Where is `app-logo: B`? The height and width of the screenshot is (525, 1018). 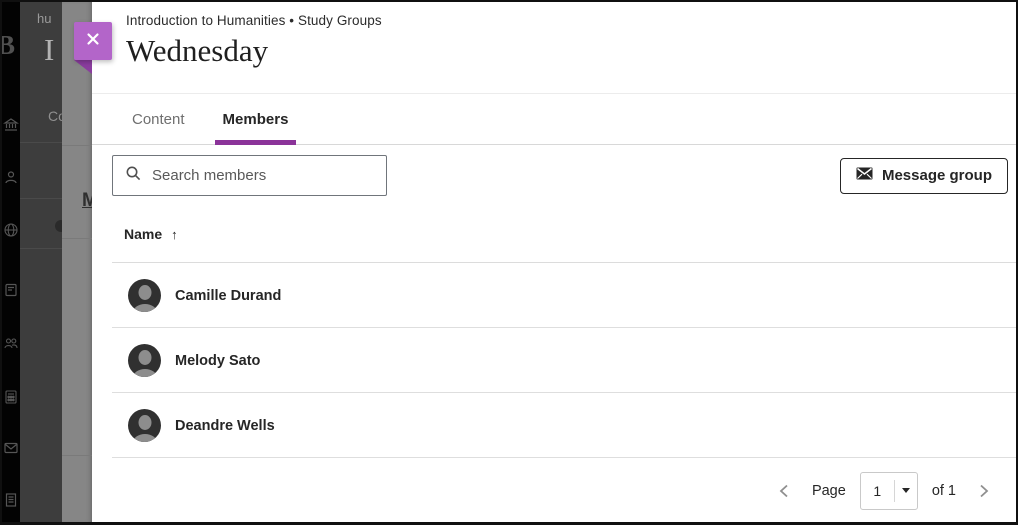
app-logo: B is located at coordinates (9, 45).